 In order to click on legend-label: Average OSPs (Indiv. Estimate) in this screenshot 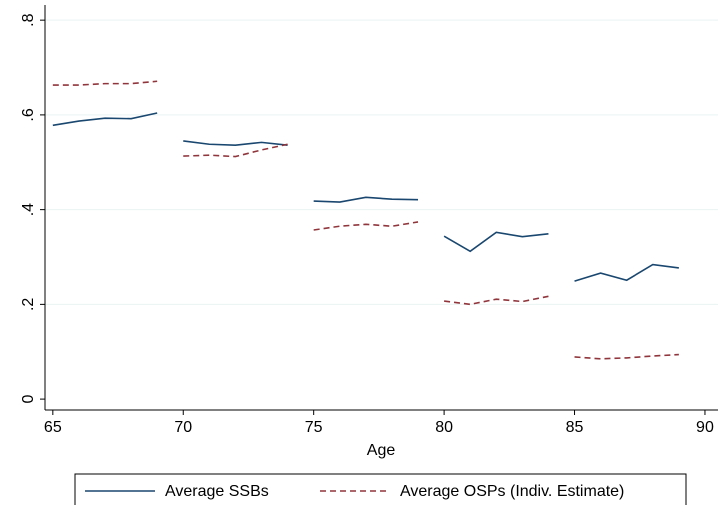, I will do `click(512, 491)`.